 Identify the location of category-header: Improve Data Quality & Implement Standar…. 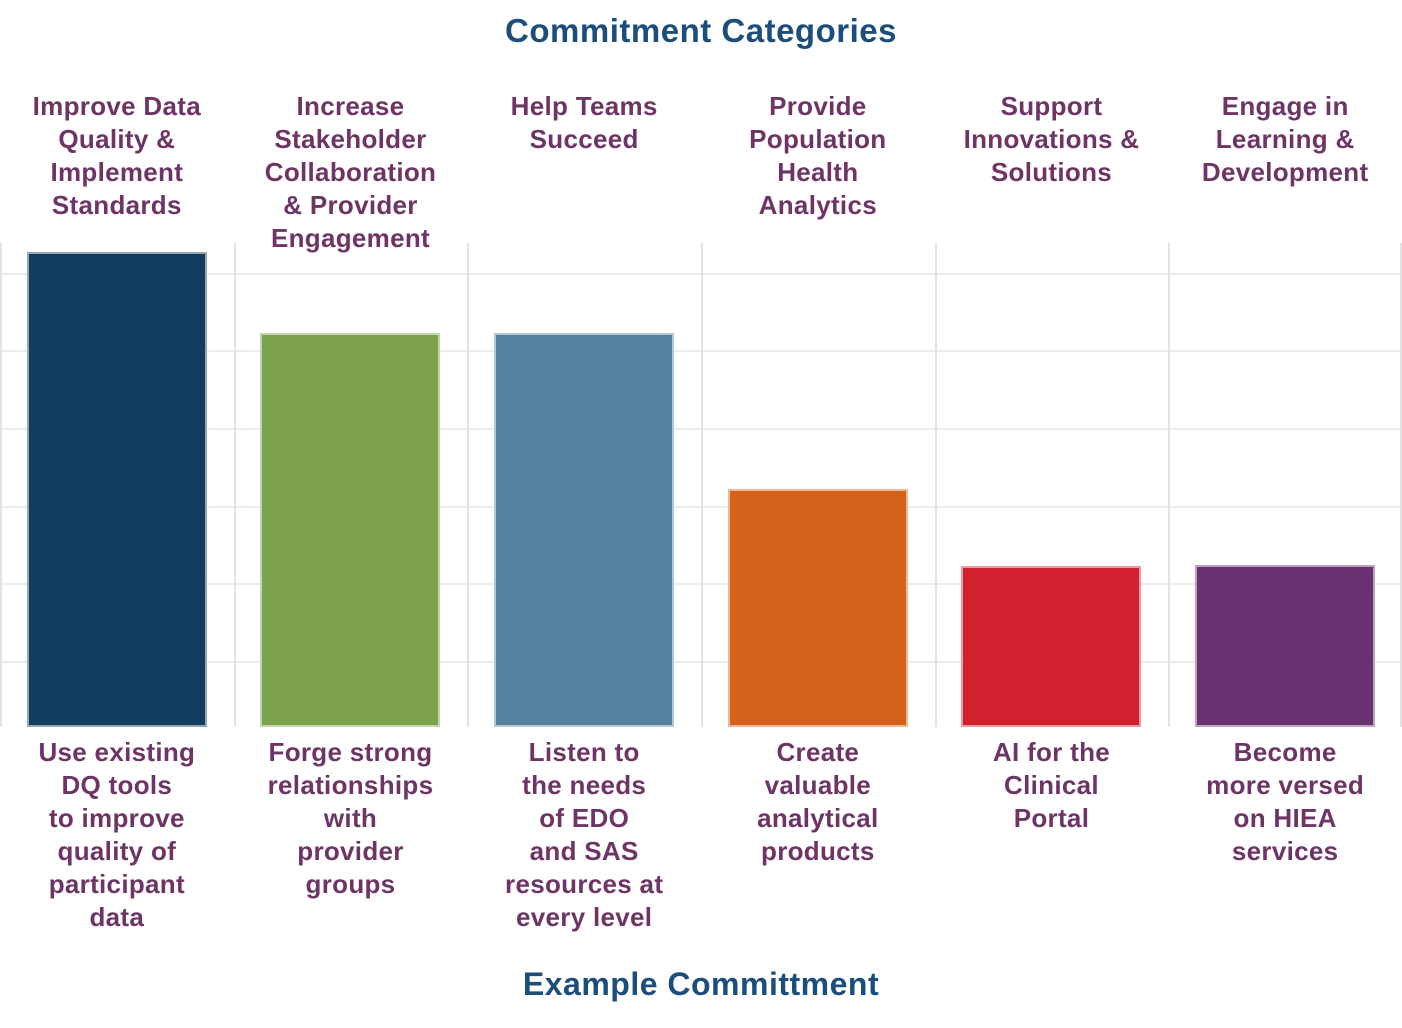
(116, 155).